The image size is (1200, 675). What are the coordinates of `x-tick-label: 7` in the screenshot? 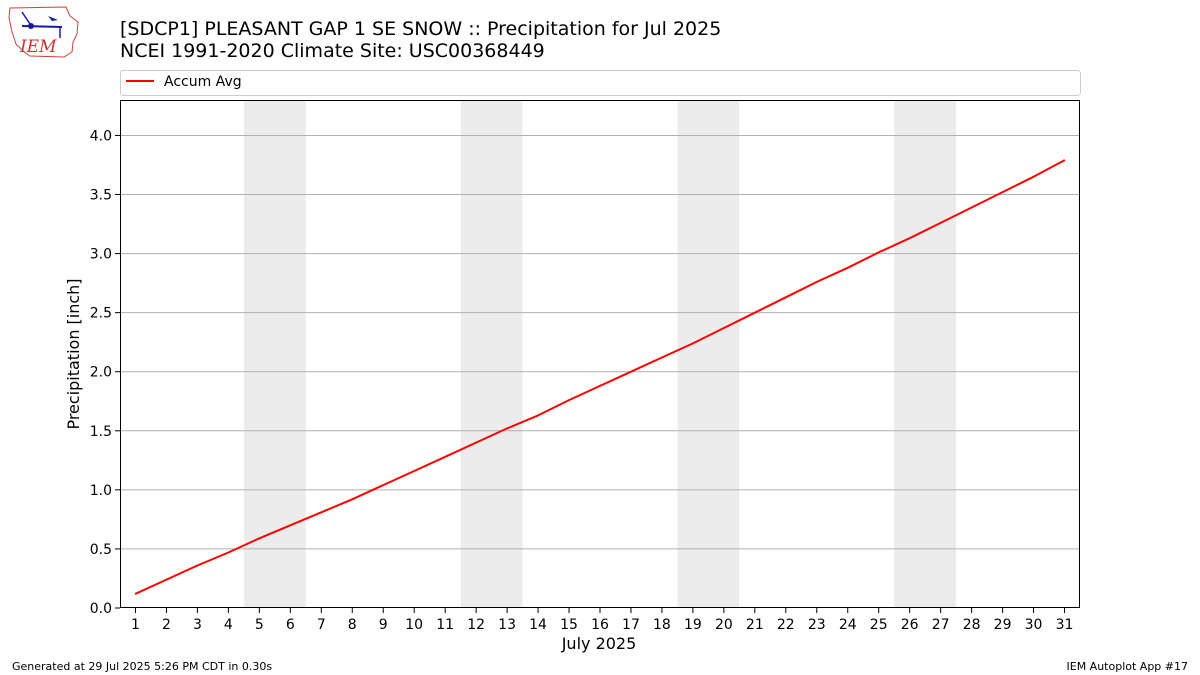 It's located at (321, 625).